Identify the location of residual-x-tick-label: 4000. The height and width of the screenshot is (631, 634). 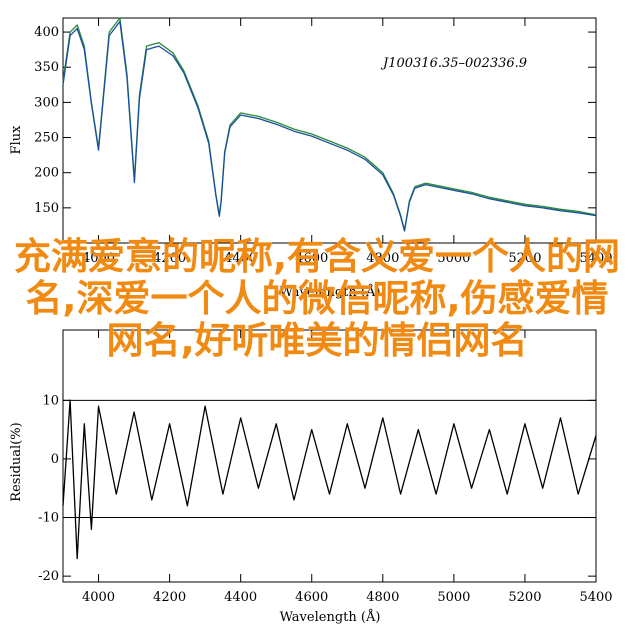
(98, 597).